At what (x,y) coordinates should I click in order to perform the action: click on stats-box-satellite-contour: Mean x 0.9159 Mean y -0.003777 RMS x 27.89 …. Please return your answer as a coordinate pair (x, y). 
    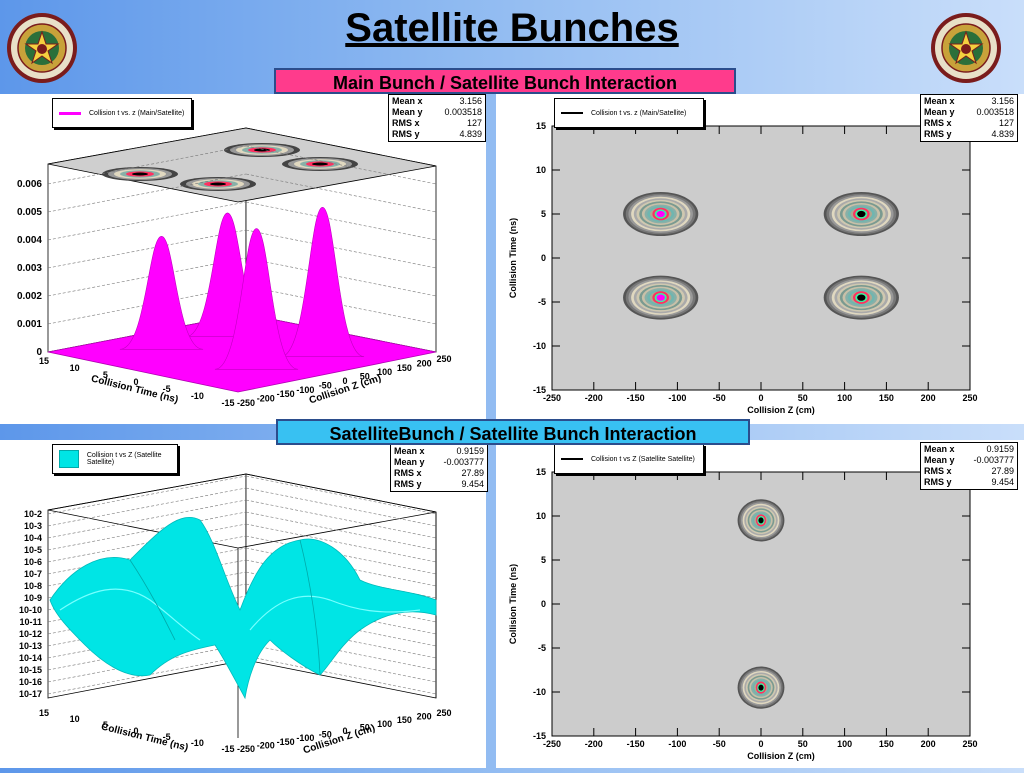
    Looking at the image, I should click on (969, 466).